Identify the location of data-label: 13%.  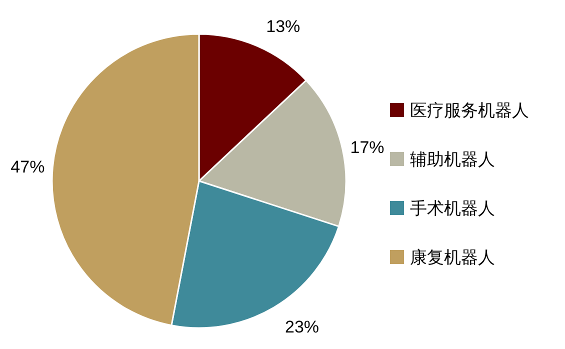
(283, 26).